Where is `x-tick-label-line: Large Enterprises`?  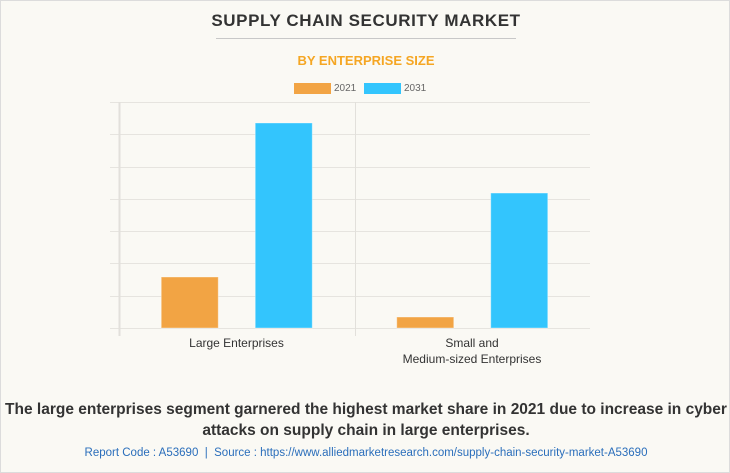 x-tick-label-line: Large Enterprises is located at coordinates (236, 343).